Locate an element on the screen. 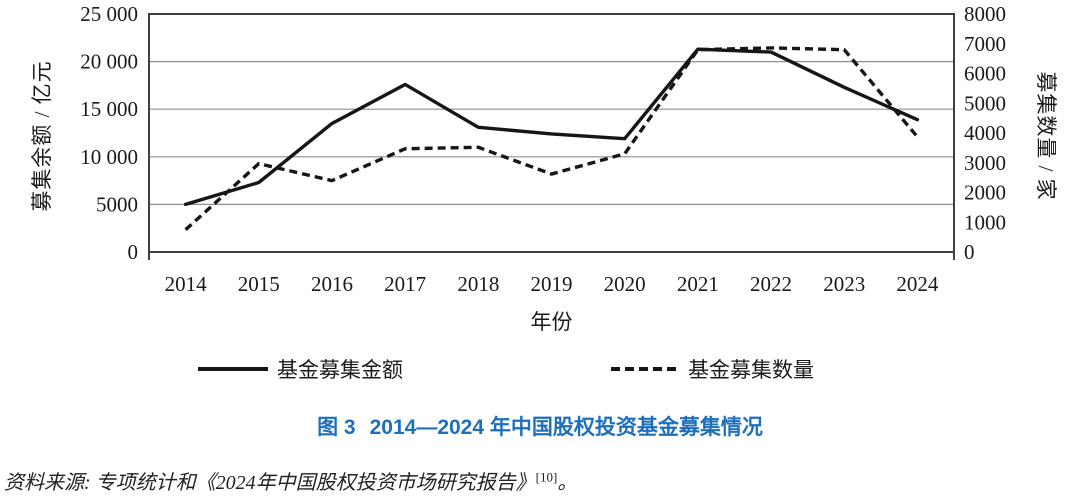 The height and width of the screenshot is (501, 1080). y-right-tick-label: 3000 is located at coordinates (985, 163).